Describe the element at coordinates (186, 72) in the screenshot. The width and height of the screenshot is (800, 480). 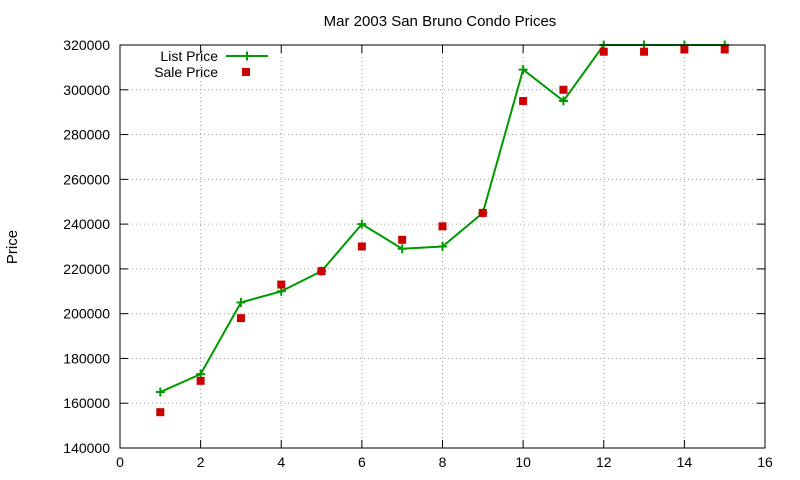
I see `legend-label: Sale Price` at that location.